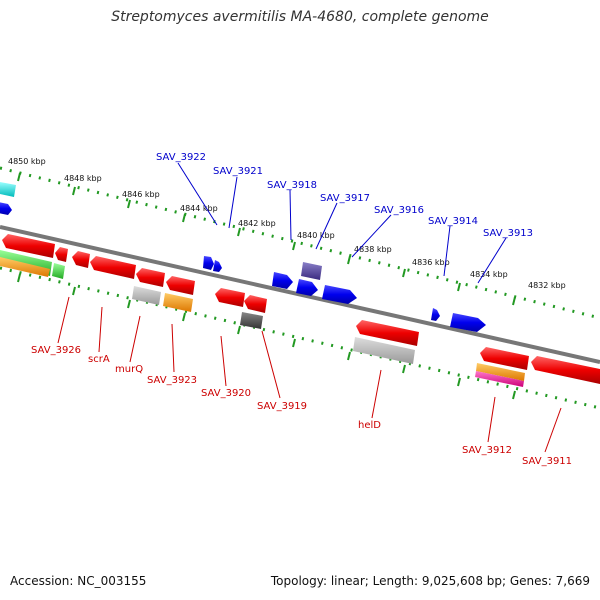  Describe the element at coordinates (292, 185) in the screenshot. I see `gene-label-top: SAV_3918` at that location.